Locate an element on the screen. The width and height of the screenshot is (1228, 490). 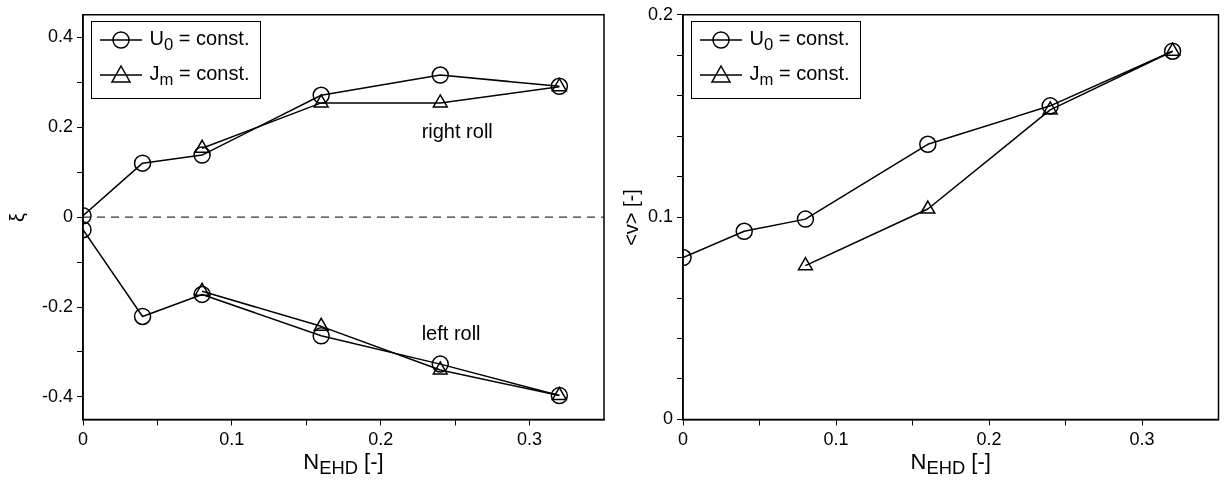
y-tick-label: 0.1 is located at coordinates (660, 216).